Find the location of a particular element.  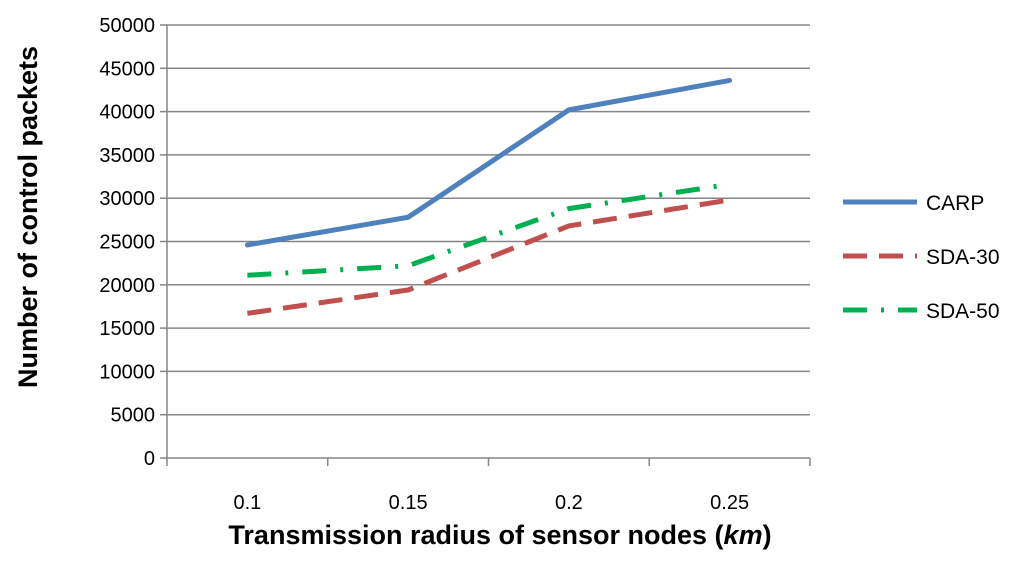

legend-label-sda-30: SDA-30 is located at coordinates (963, 257).